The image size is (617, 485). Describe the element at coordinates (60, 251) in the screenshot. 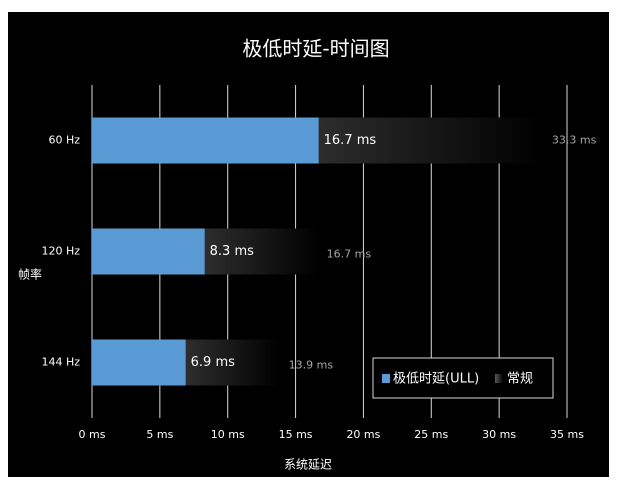

I see `y-tick-label: 120 Hz` at that location.